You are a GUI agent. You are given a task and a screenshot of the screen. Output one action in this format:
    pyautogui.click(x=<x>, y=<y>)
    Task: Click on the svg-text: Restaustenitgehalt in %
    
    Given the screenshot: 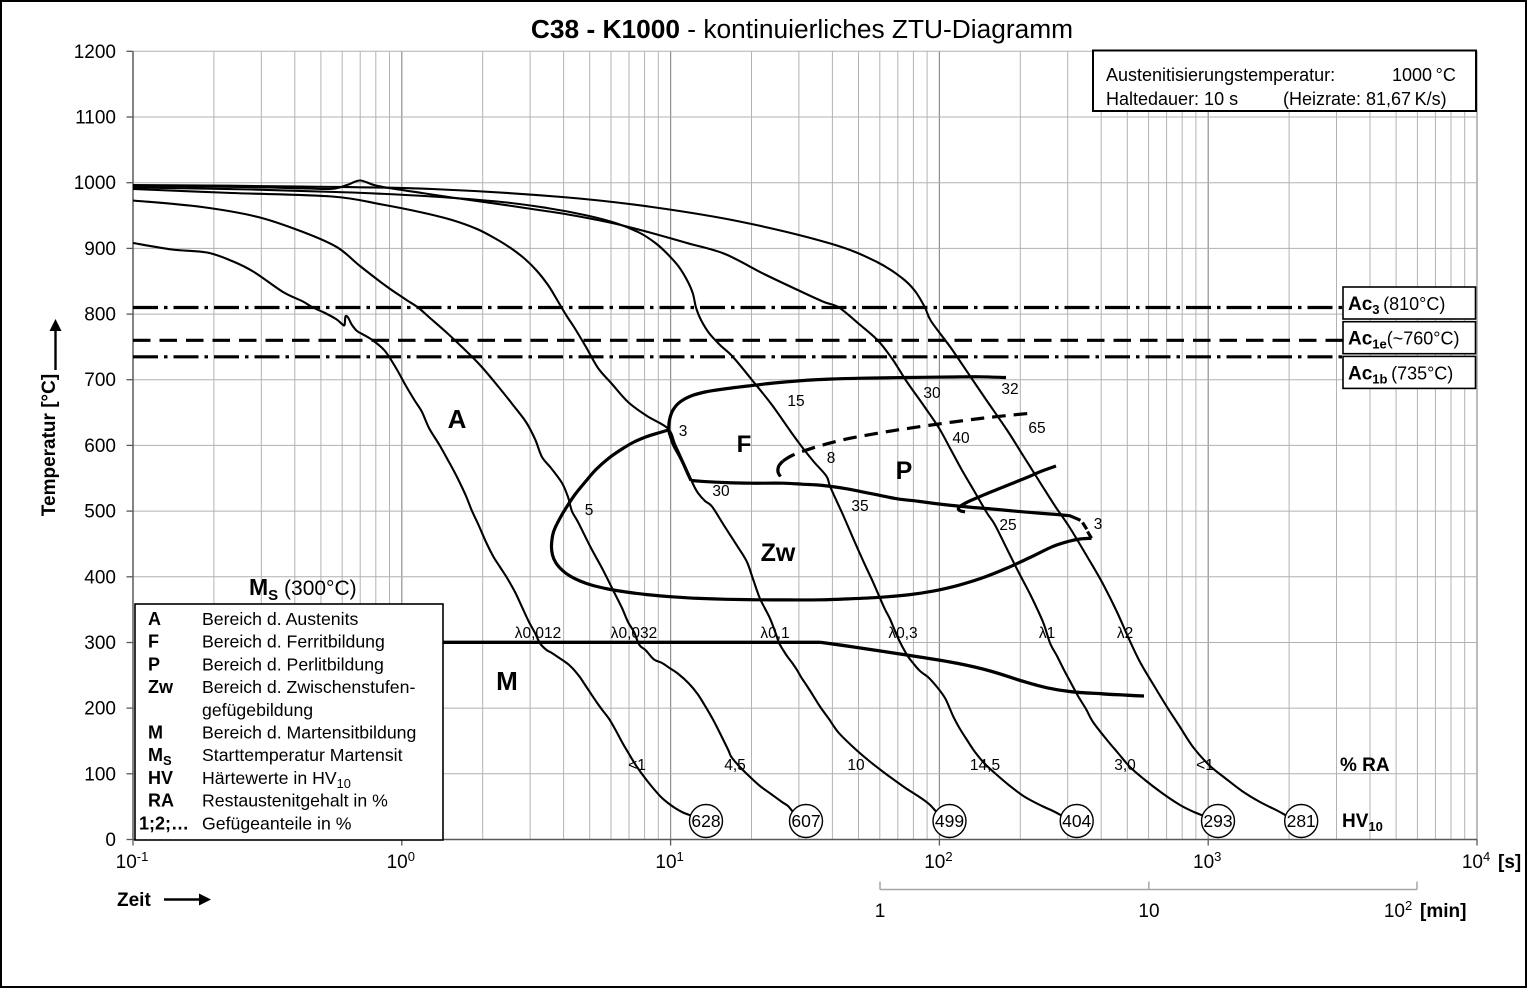 What is the action you would take?
    pyautogui.click(x=295, y=801)
    